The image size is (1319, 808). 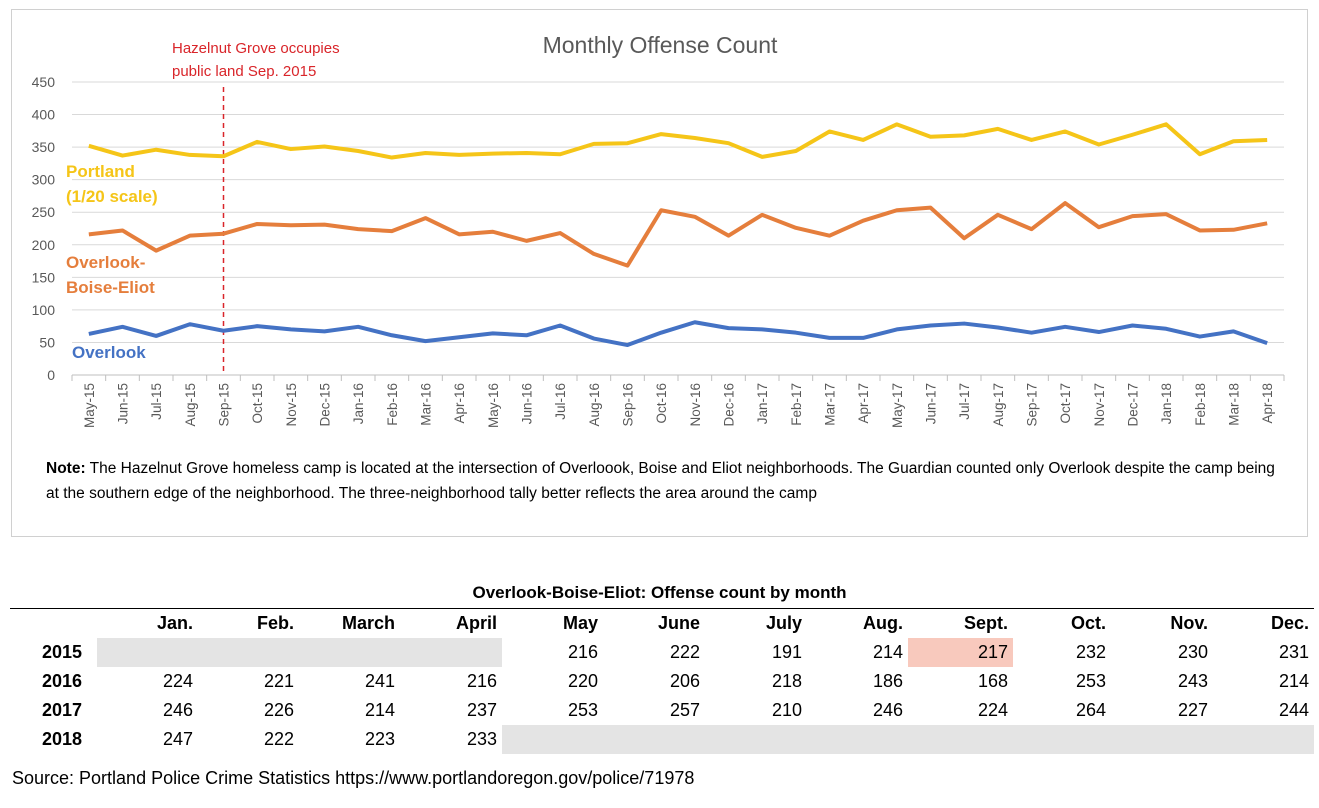 I want to click on table-cell: 237, so click(x=481, y=710).